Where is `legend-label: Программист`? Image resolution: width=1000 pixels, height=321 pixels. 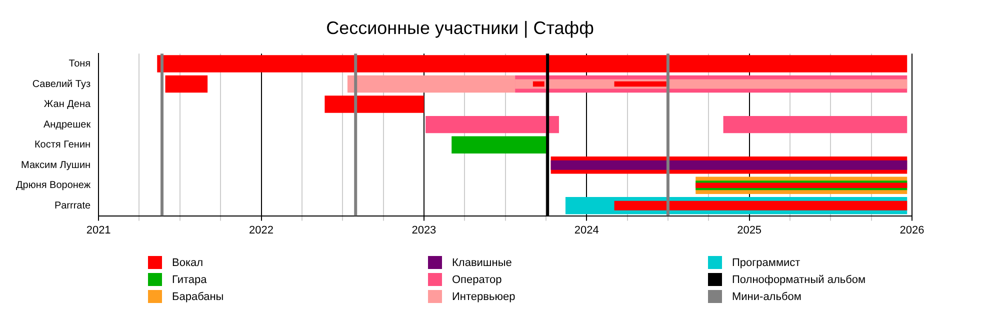 legend-label: Программист is located at coordinates (766, 262).